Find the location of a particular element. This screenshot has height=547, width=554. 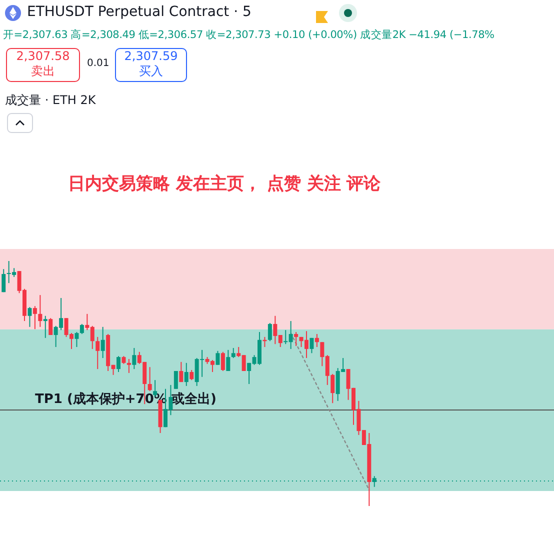

text: 0.01 is located at coordinates (98, 63).